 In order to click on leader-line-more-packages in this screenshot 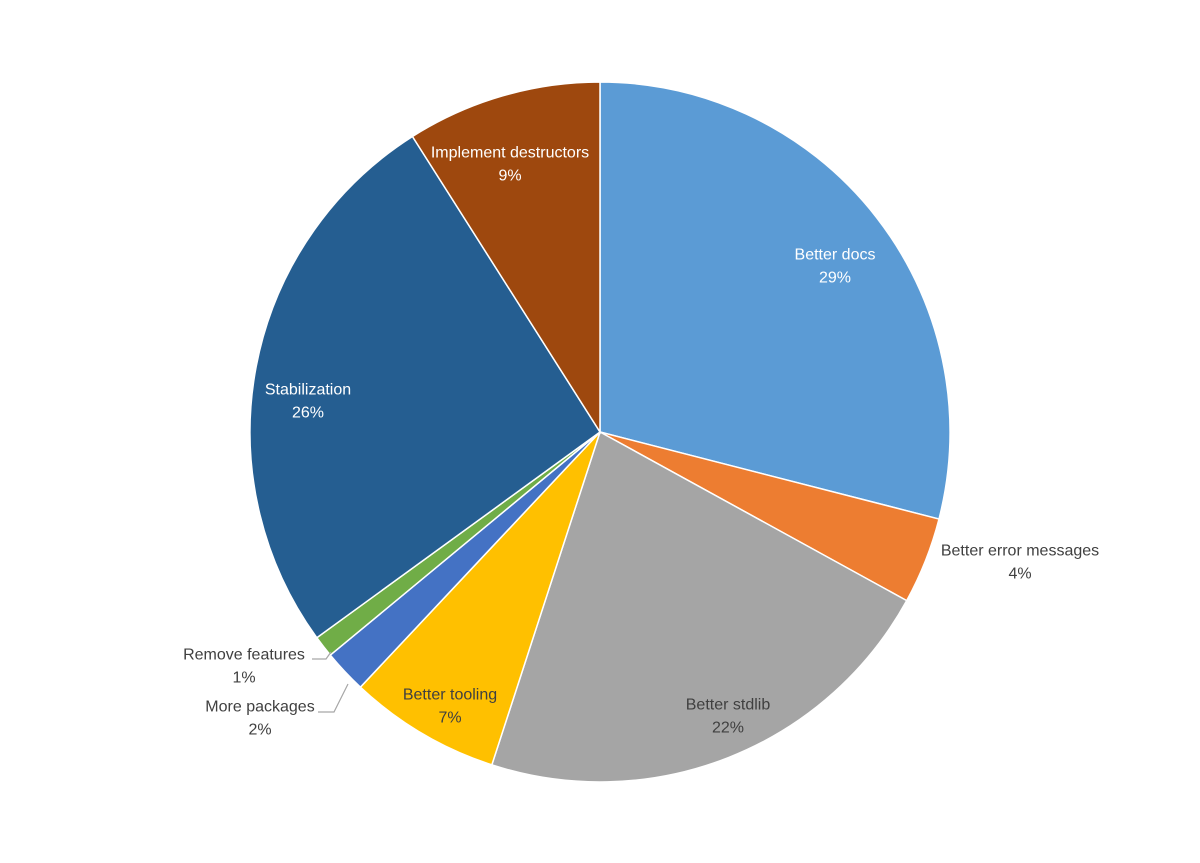, I will do `click(333, 698)`.